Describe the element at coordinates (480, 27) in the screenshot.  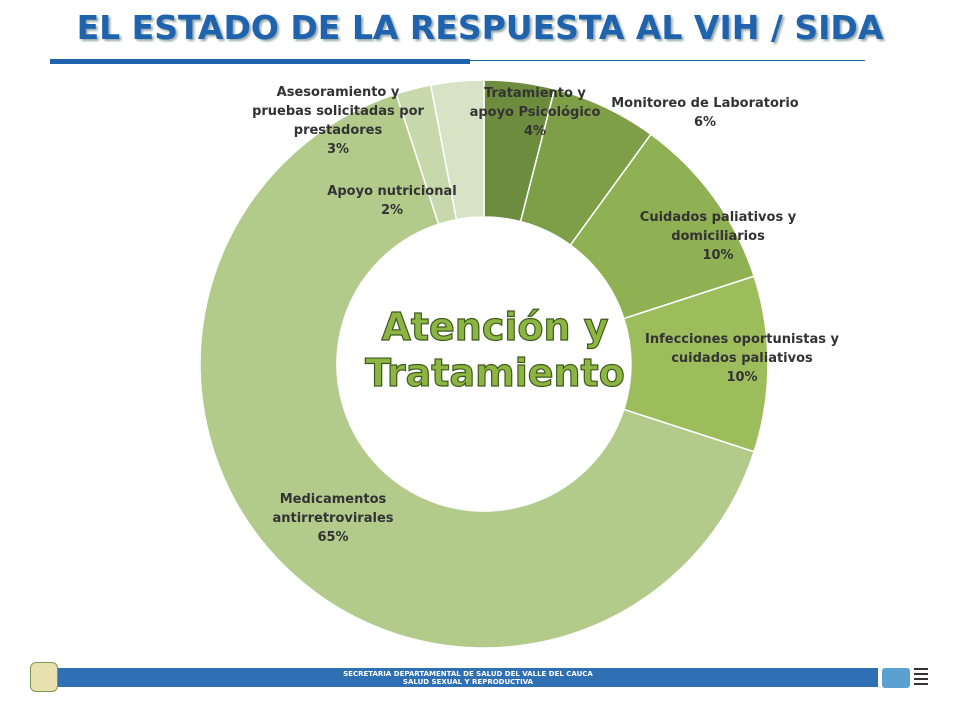
I see `title: EL ESTADO DE LA RESPUESTA AL VIH / SIDA` at that location.